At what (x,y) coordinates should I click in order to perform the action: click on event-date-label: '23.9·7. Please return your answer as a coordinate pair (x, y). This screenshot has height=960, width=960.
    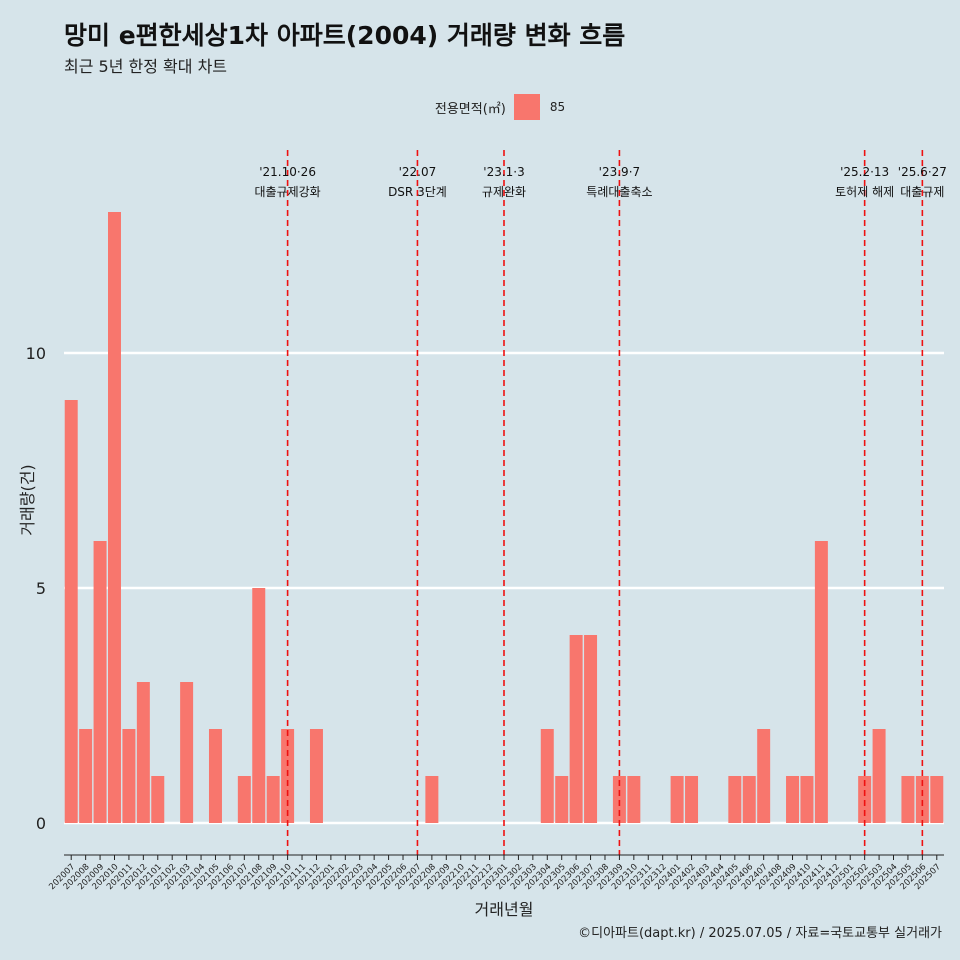
    Looking at the image, I should click on (619, 172).